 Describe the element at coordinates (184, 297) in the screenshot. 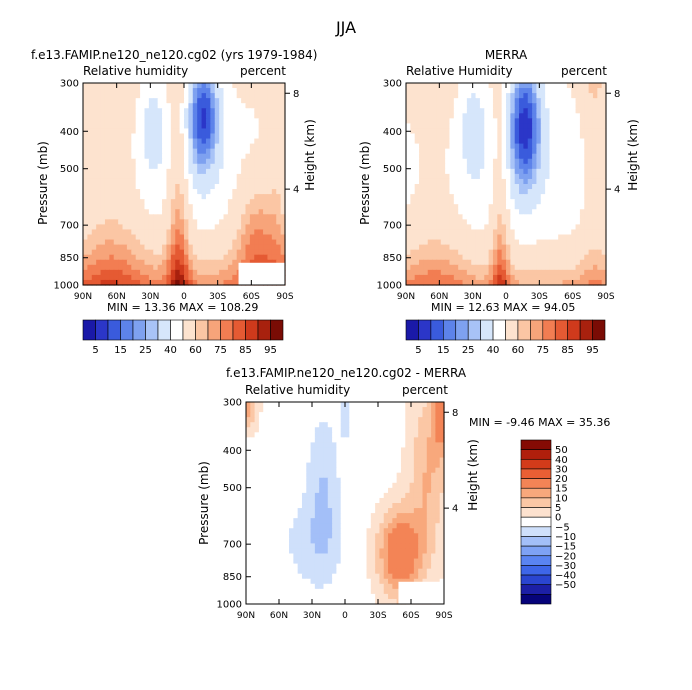

I see `p1-plot-x-tick-label: 0` at that location.